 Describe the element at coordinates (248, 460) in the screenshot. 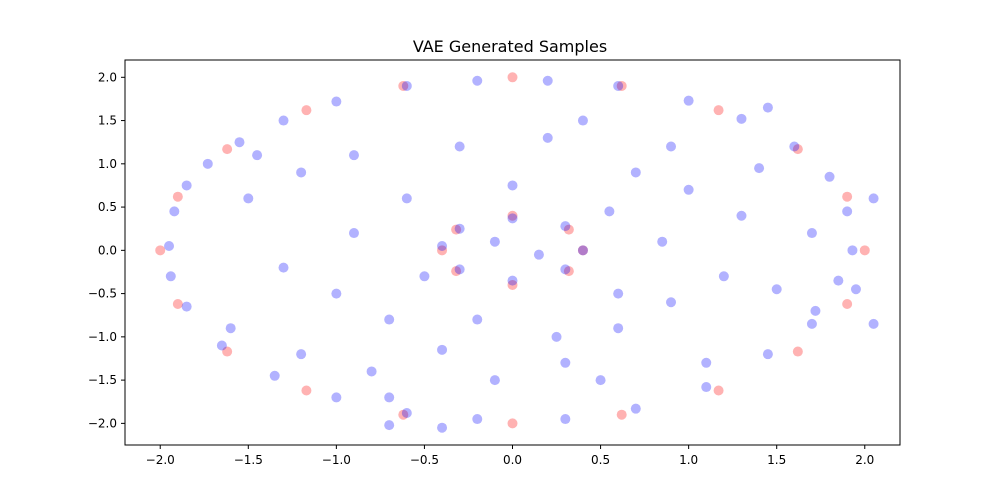

I see `x-tick-label: −1.5` at that location.